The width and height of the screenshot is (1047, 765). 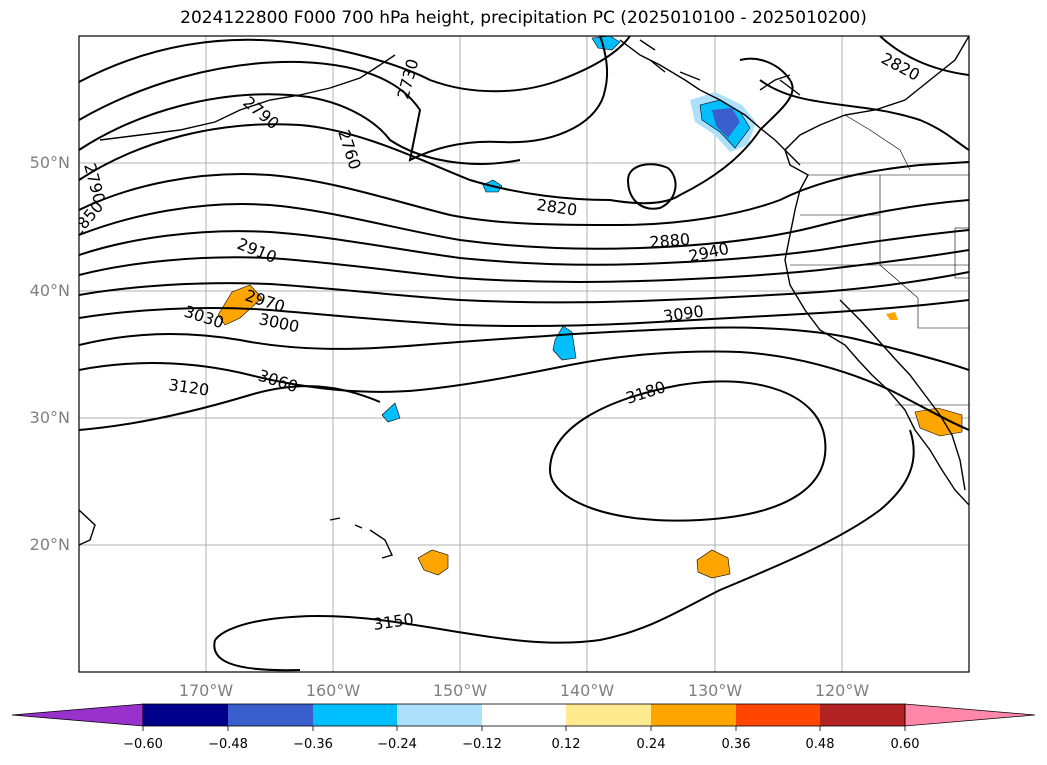 I want to click on colorbar-extend-high, so click(x=970, y=715).